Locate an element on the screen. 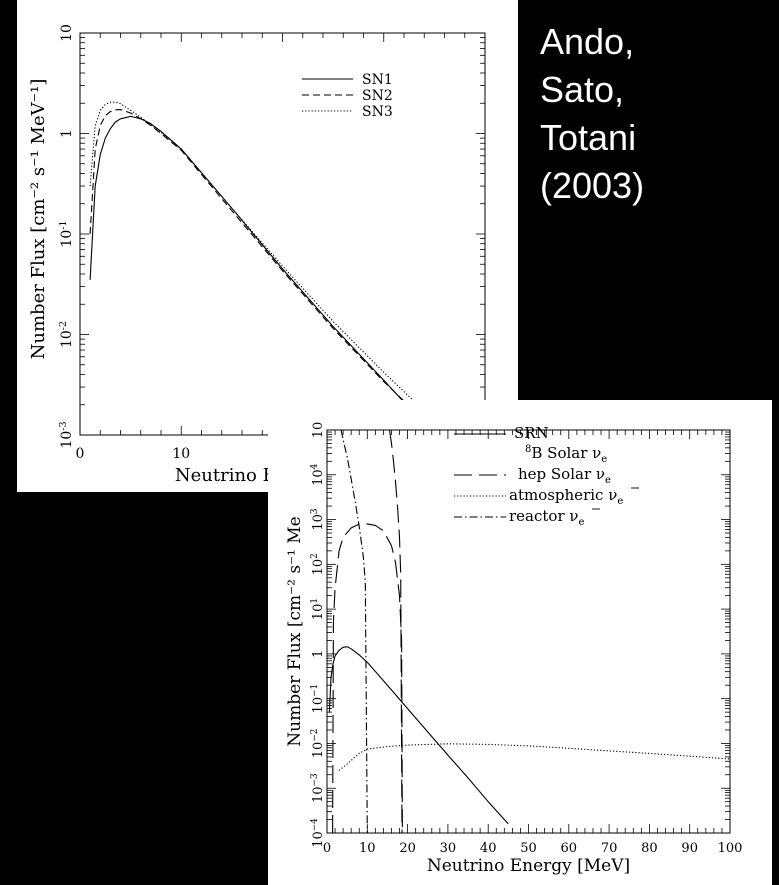  y-tick-label-text: 101 is located at coordinates (318, 609).